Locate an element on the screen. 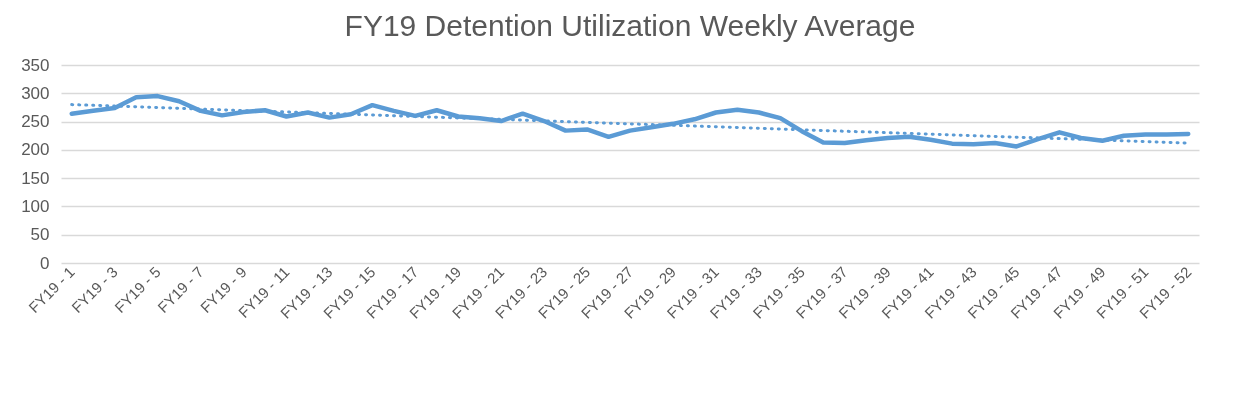 This screenshot has width=1248, height=411. y-tick-label: 50 is located at coordinates (40, 235).